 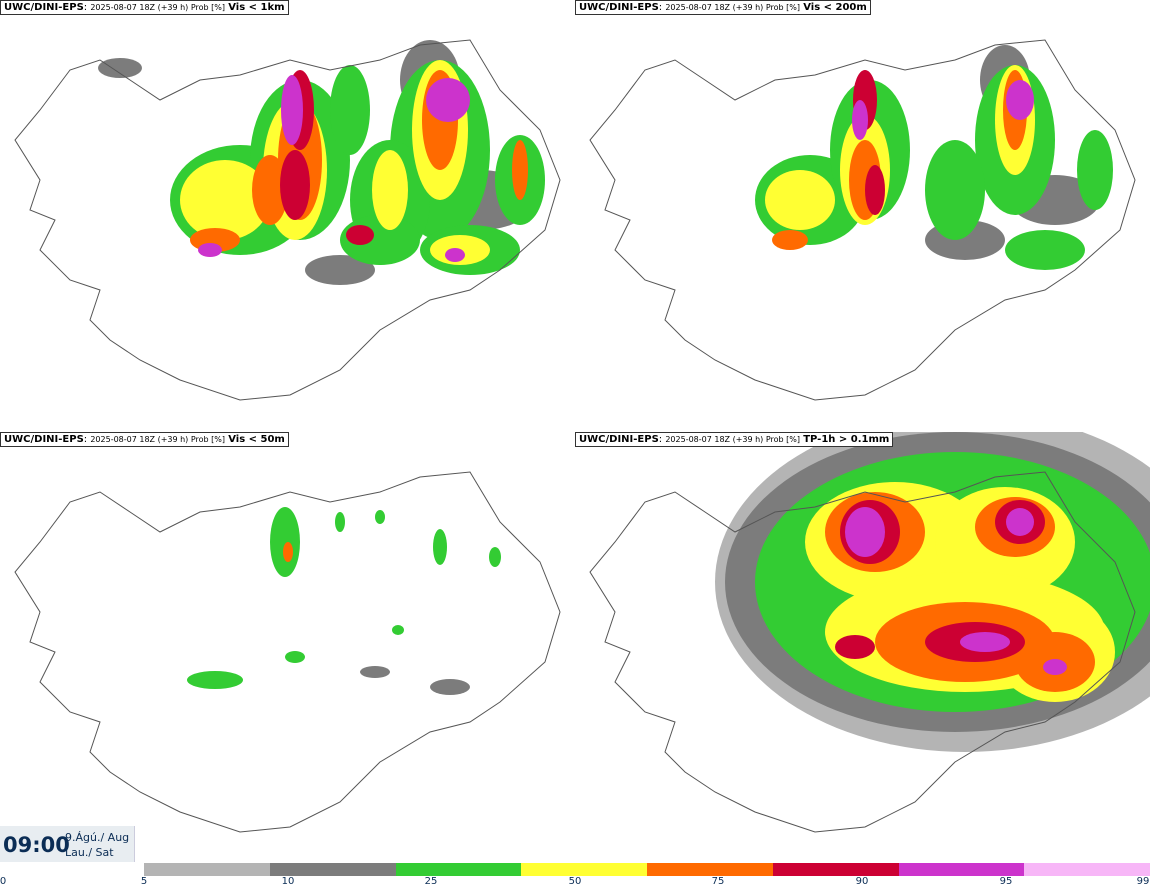 What do you see at coordinates (89, 852) in the screenshot?
I see `valid-date-weekday: Lau./ Sat` at bounding box center [89, 852].